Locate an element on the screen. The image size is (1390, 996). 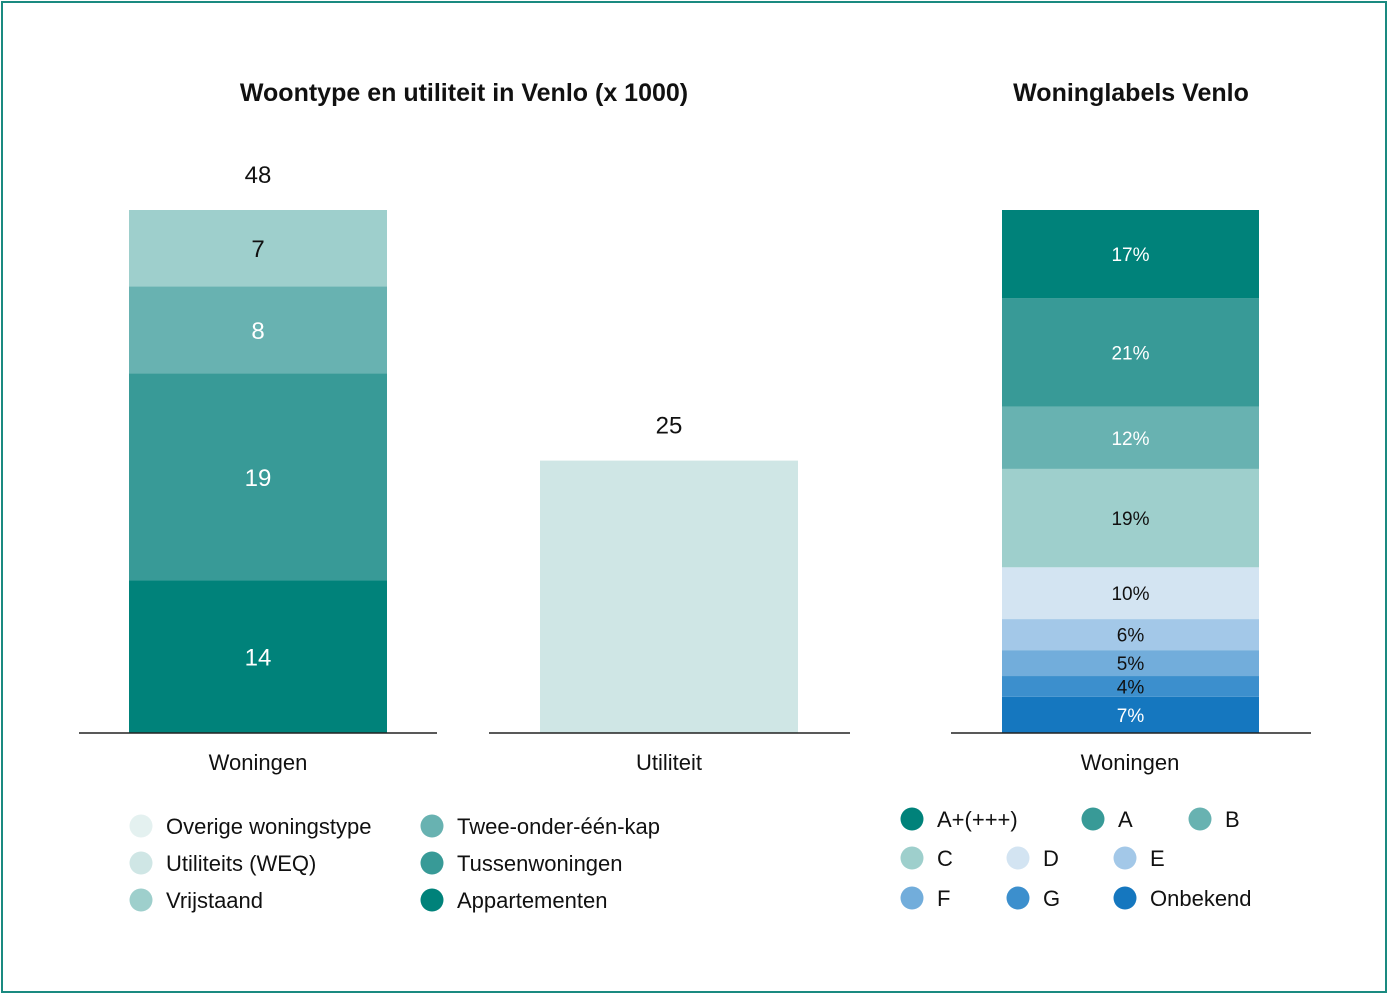
legend-item-a: A is located at coordinates (1107, 819).